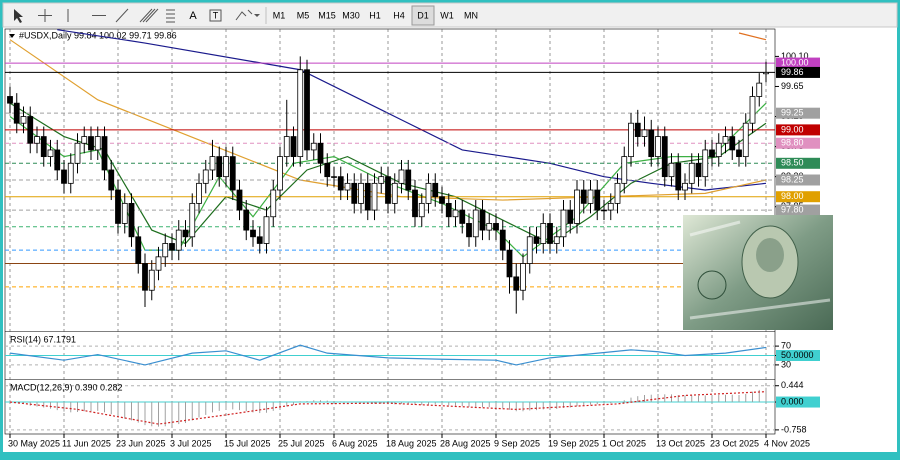 The width and height of the screenshot is (900, 460). Describe the element at coordinates (734, 443) in the screenshot. I see `x-tick-label: 23 Oct 2025` at that location.